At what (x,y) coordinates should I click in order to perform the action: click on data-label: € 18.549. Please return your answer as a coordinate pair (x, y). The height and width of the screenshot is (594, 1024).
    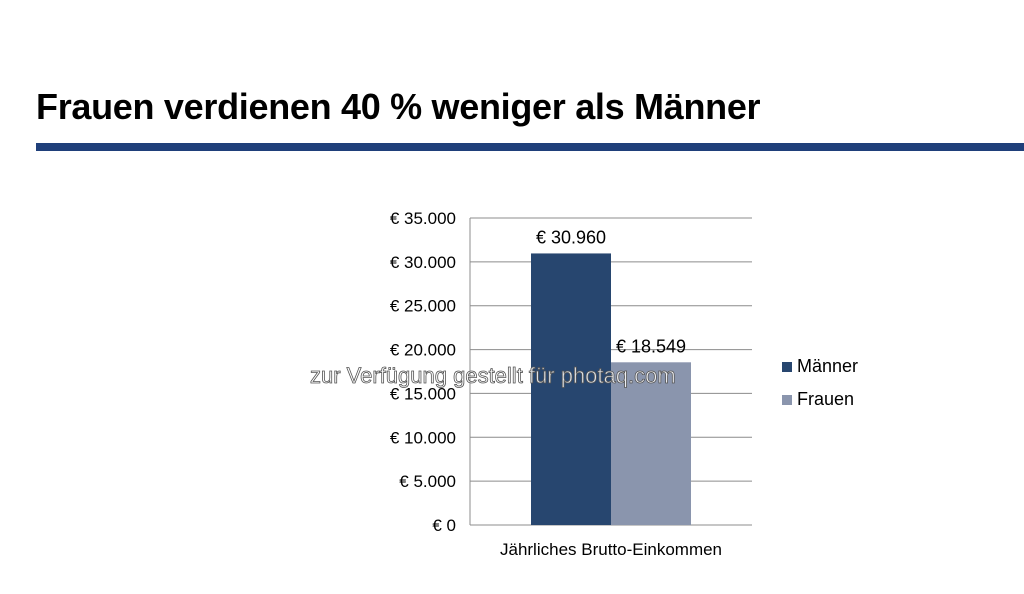
    Looking at the image, I should click on (651, 346).